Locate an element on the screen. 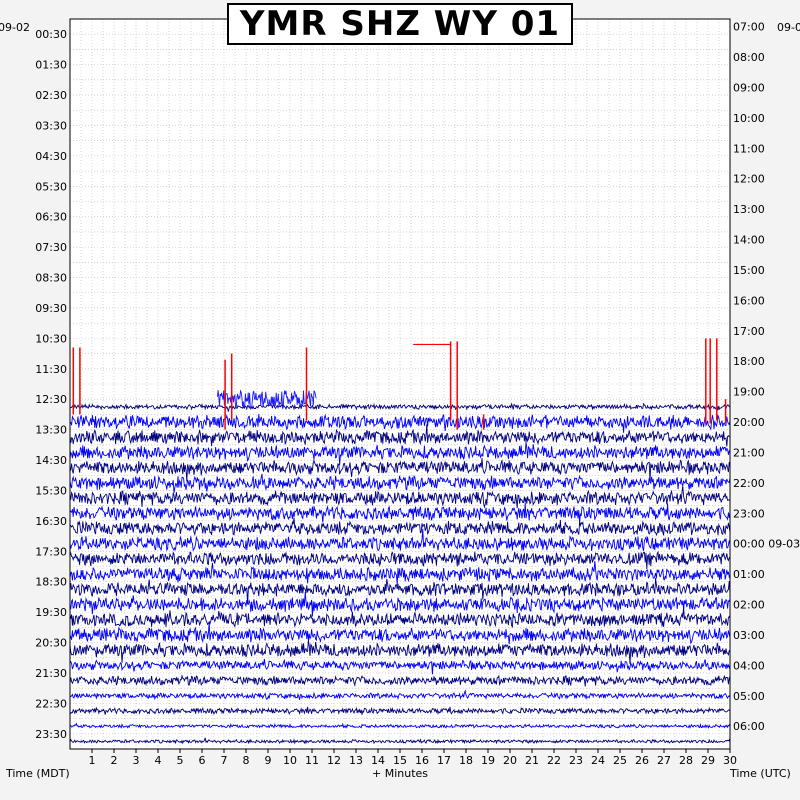  left-time-label: 08:30 is located at coordinates (51, 278).